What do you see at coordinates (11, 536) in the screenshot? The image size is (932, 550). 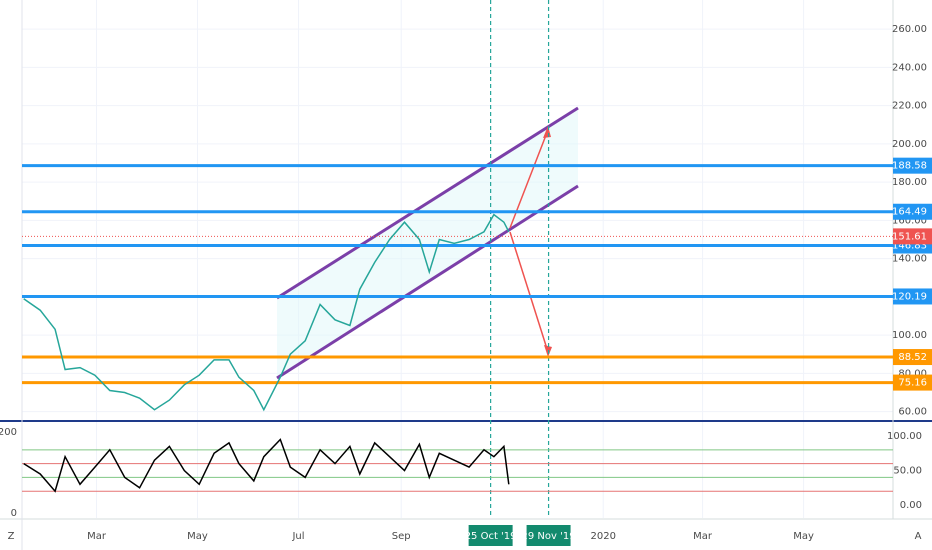 I see `toolbar-button: Z` at bounding box center [11, 536].